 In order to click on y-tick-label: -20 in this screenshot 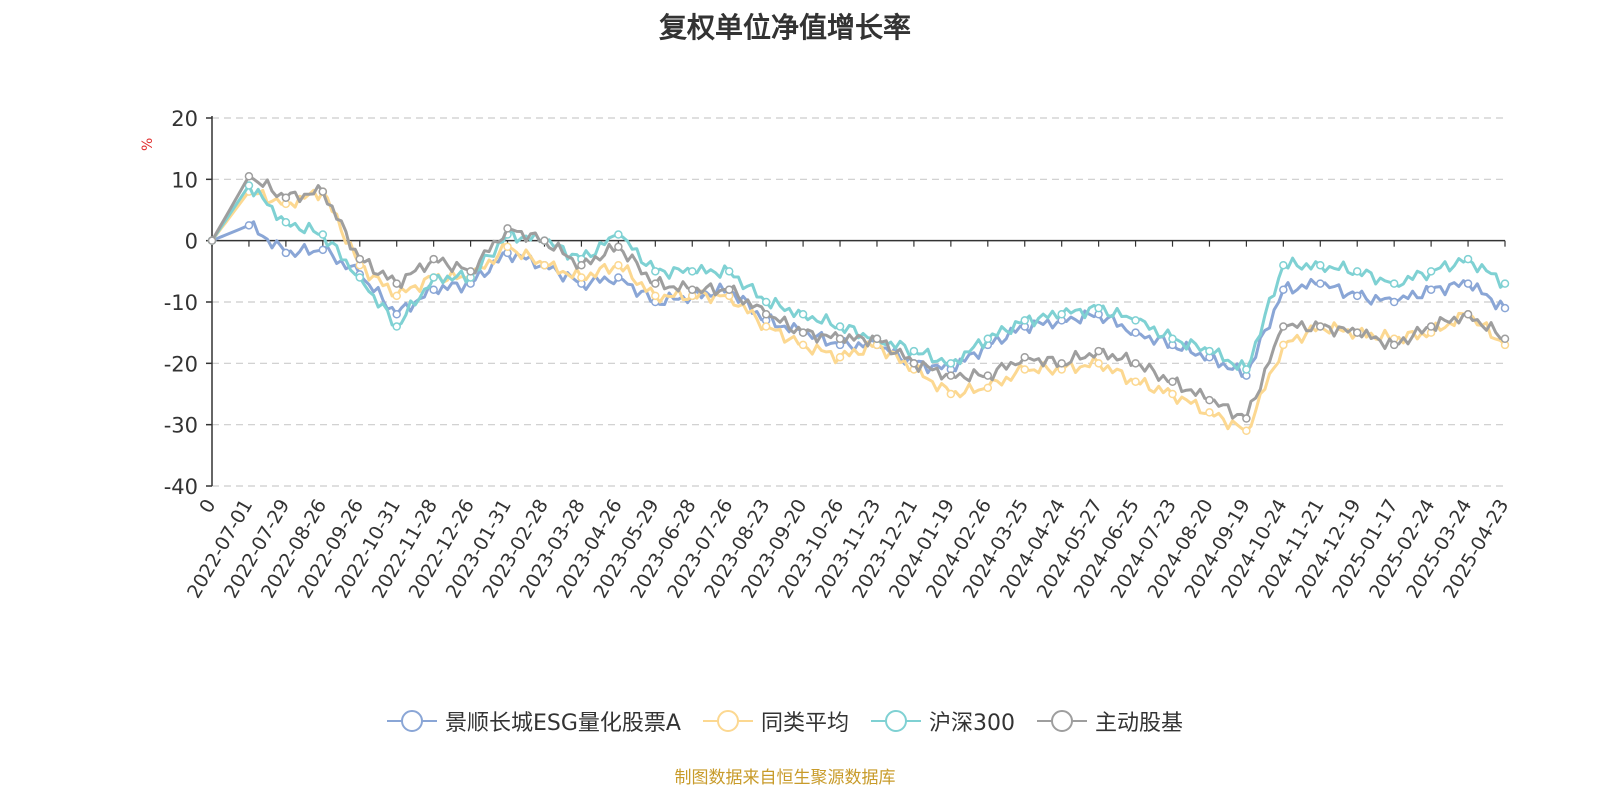, I will do `click(181, 364)`.